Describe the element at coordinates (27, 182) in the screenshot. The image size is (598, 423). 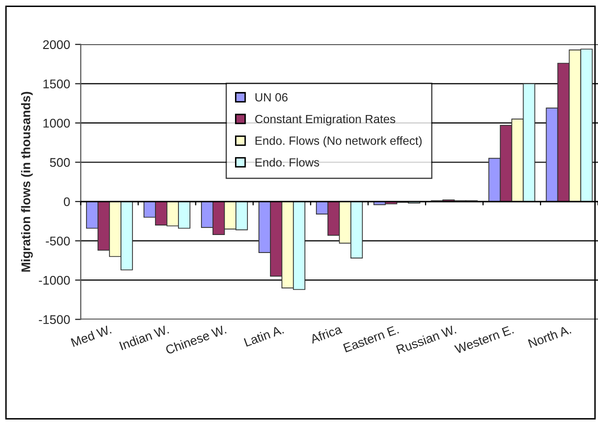
I see `y-axis-title: Migration flows (in thousands)` at that location.